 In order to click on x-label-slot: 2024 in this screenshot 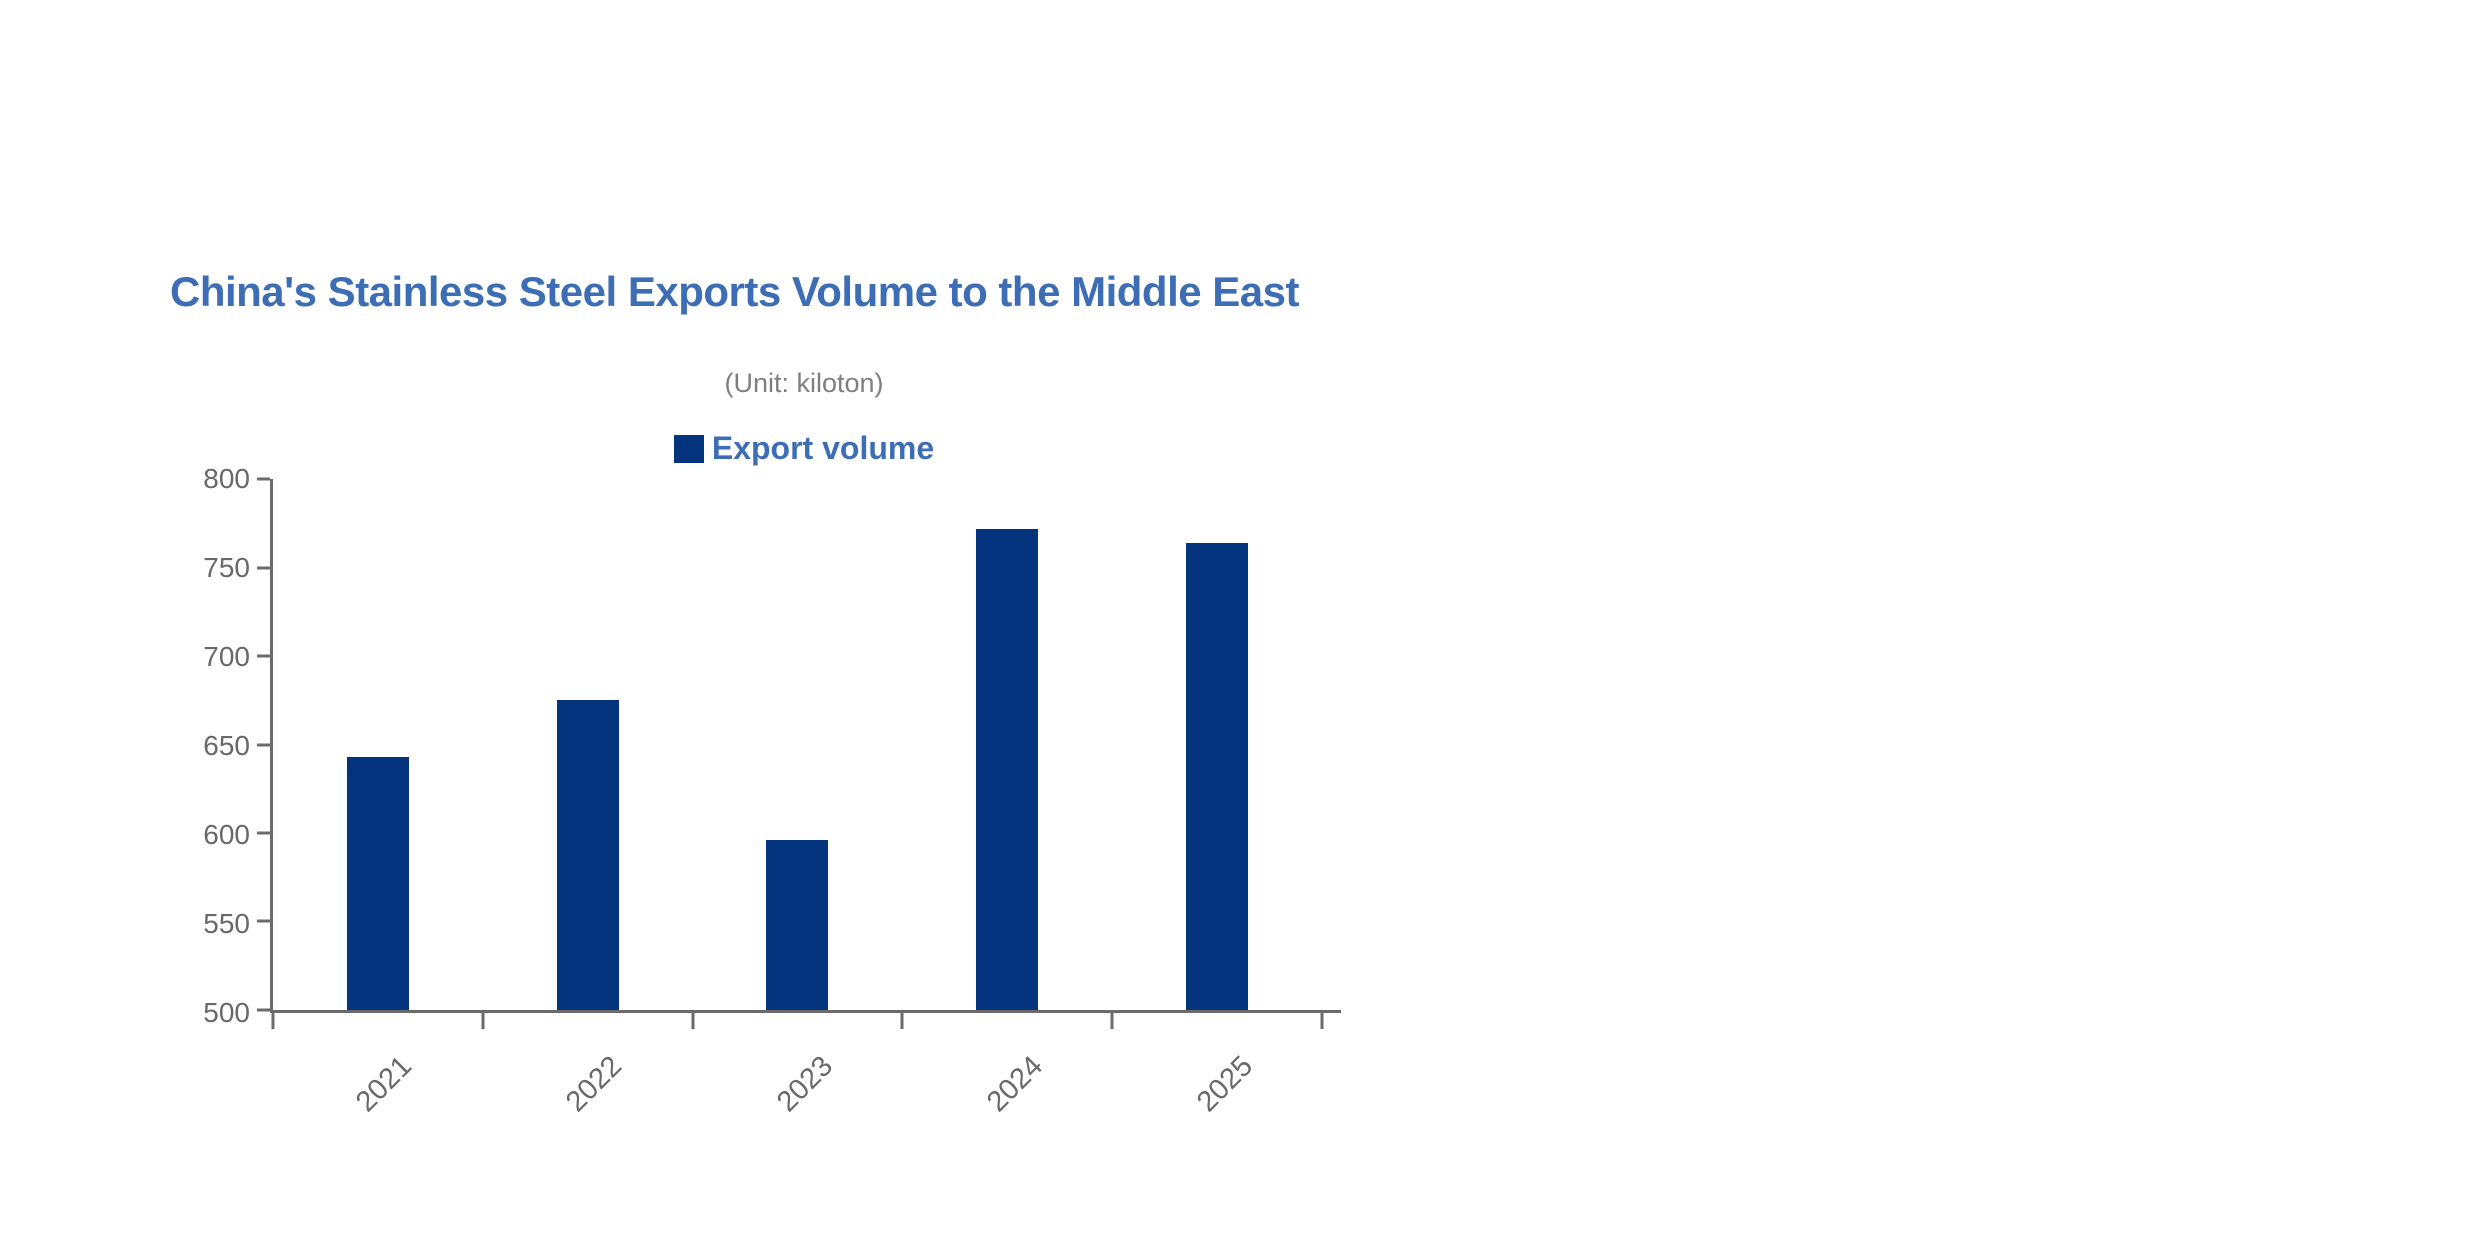, I will do `click(1006, 1076)`.